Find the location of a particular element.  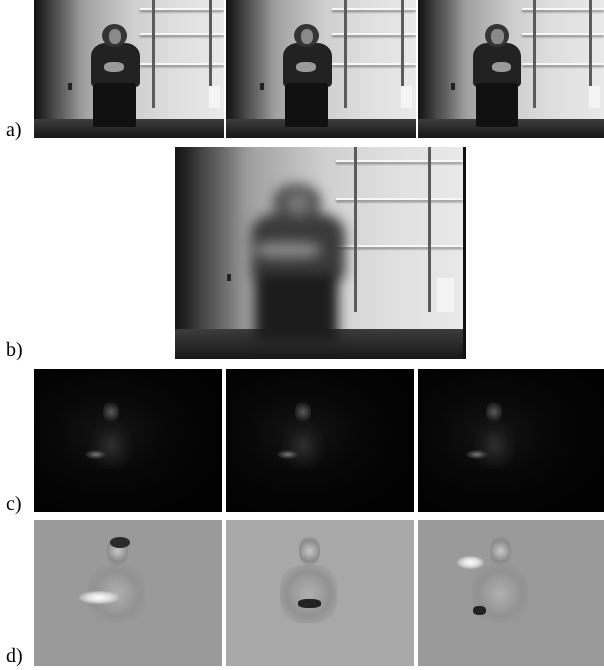

frame-c3 is located at coordinates (511, 440).